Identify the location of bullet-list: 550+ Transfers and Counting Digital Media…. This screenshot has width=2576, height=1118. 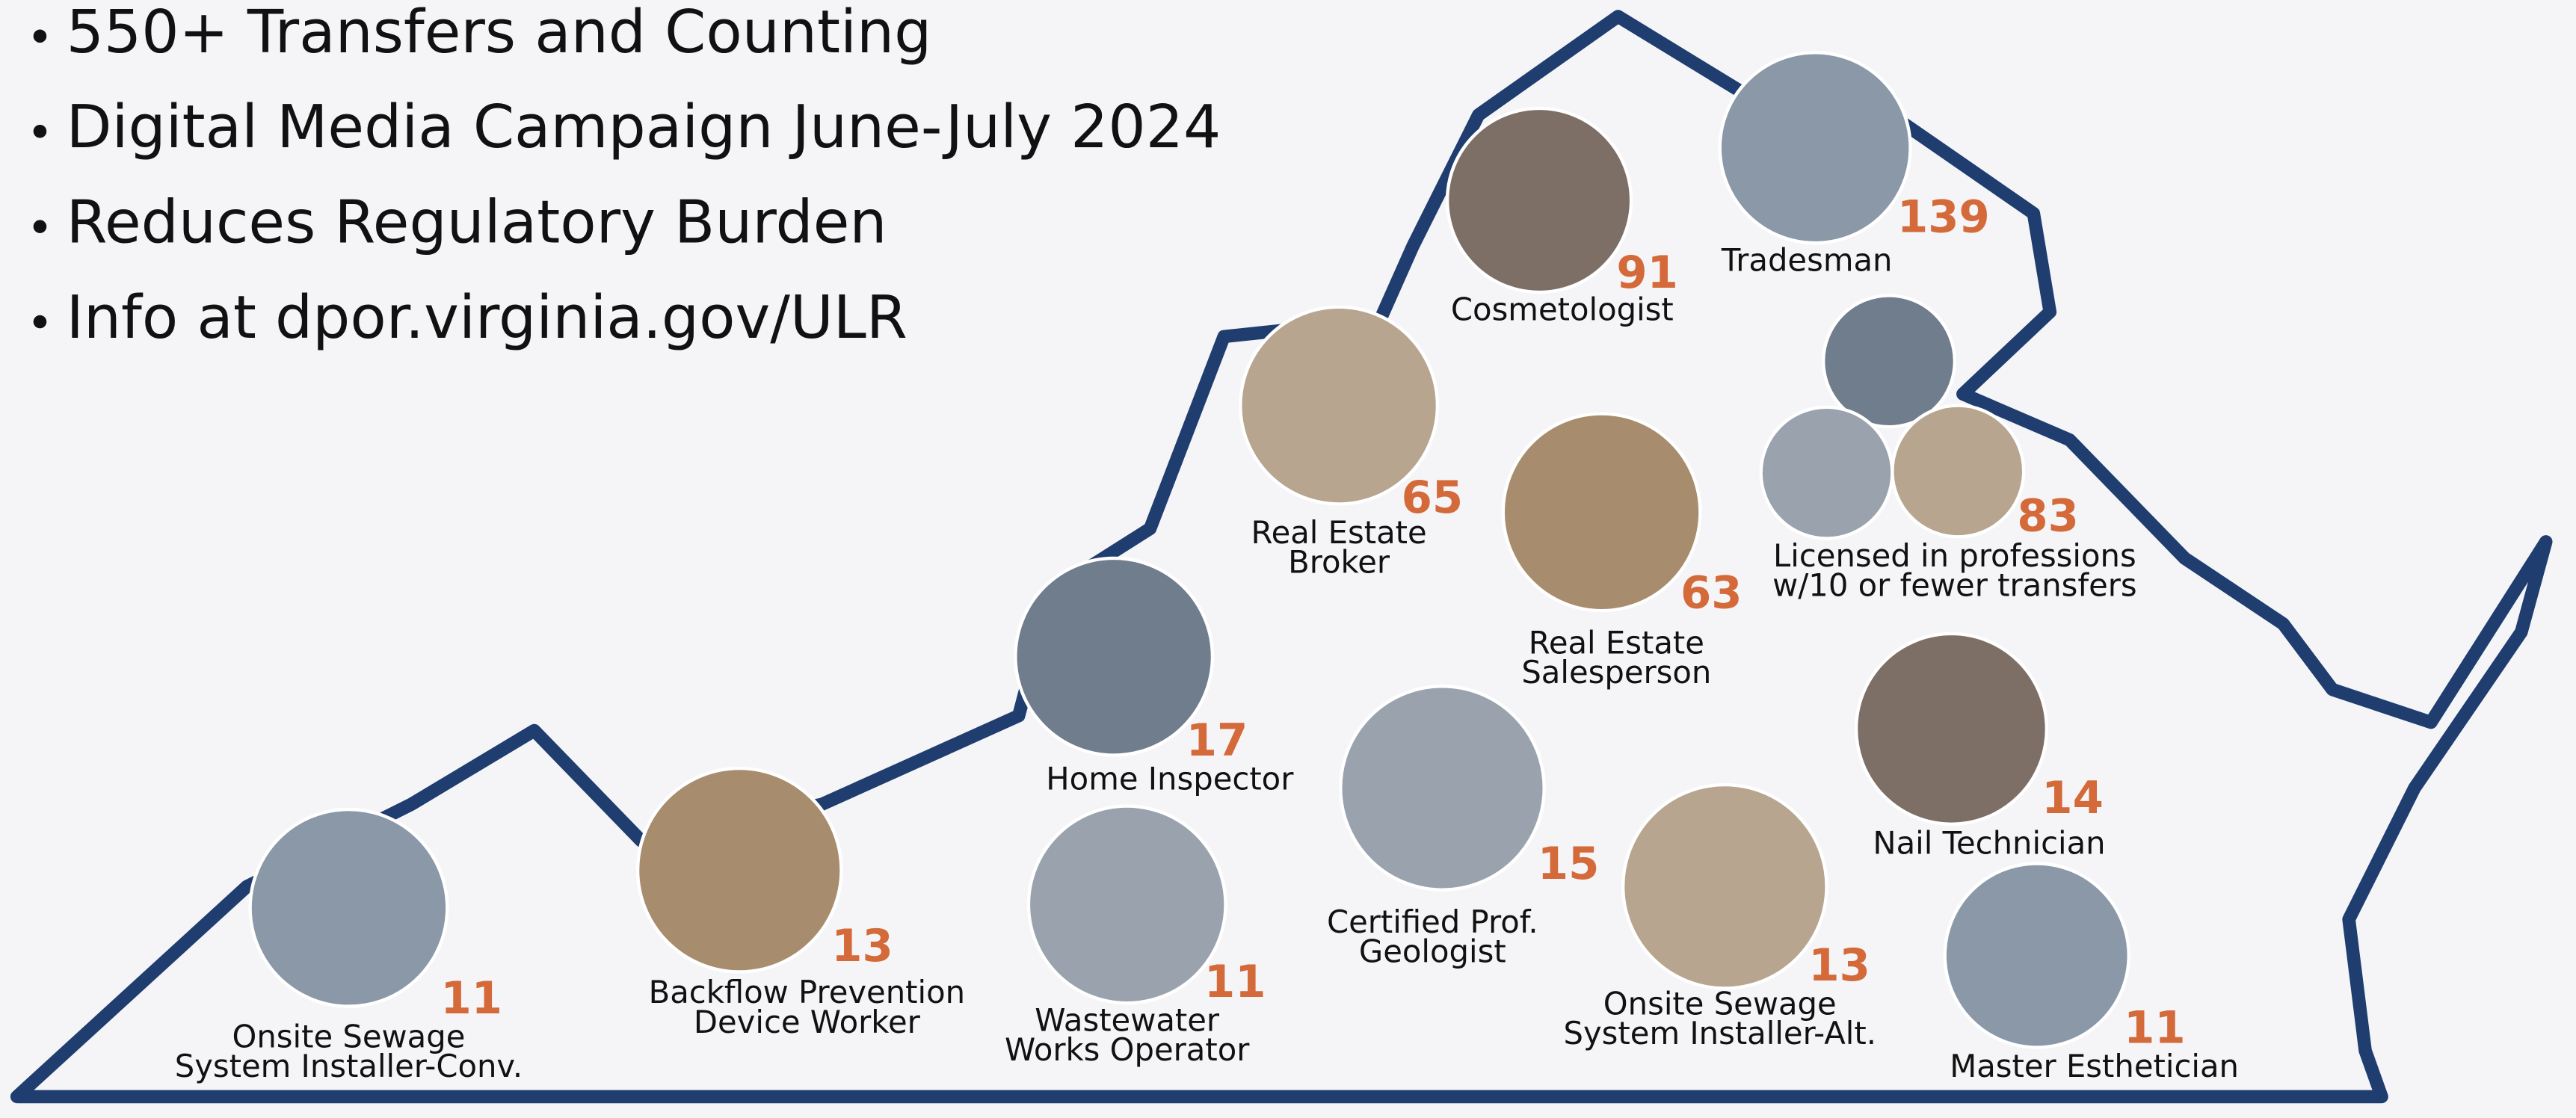
(627, 176).